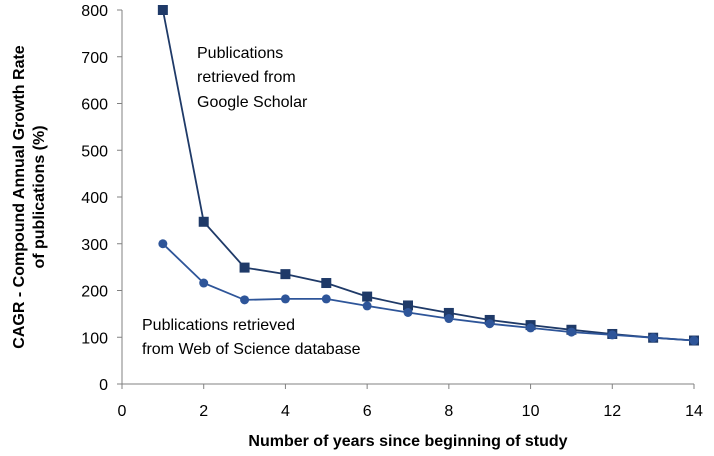 The height and width of the screenshot is (456, 714). I want to click on annotation-google-scholar-line-2: retrieved from, so click(246, 77).